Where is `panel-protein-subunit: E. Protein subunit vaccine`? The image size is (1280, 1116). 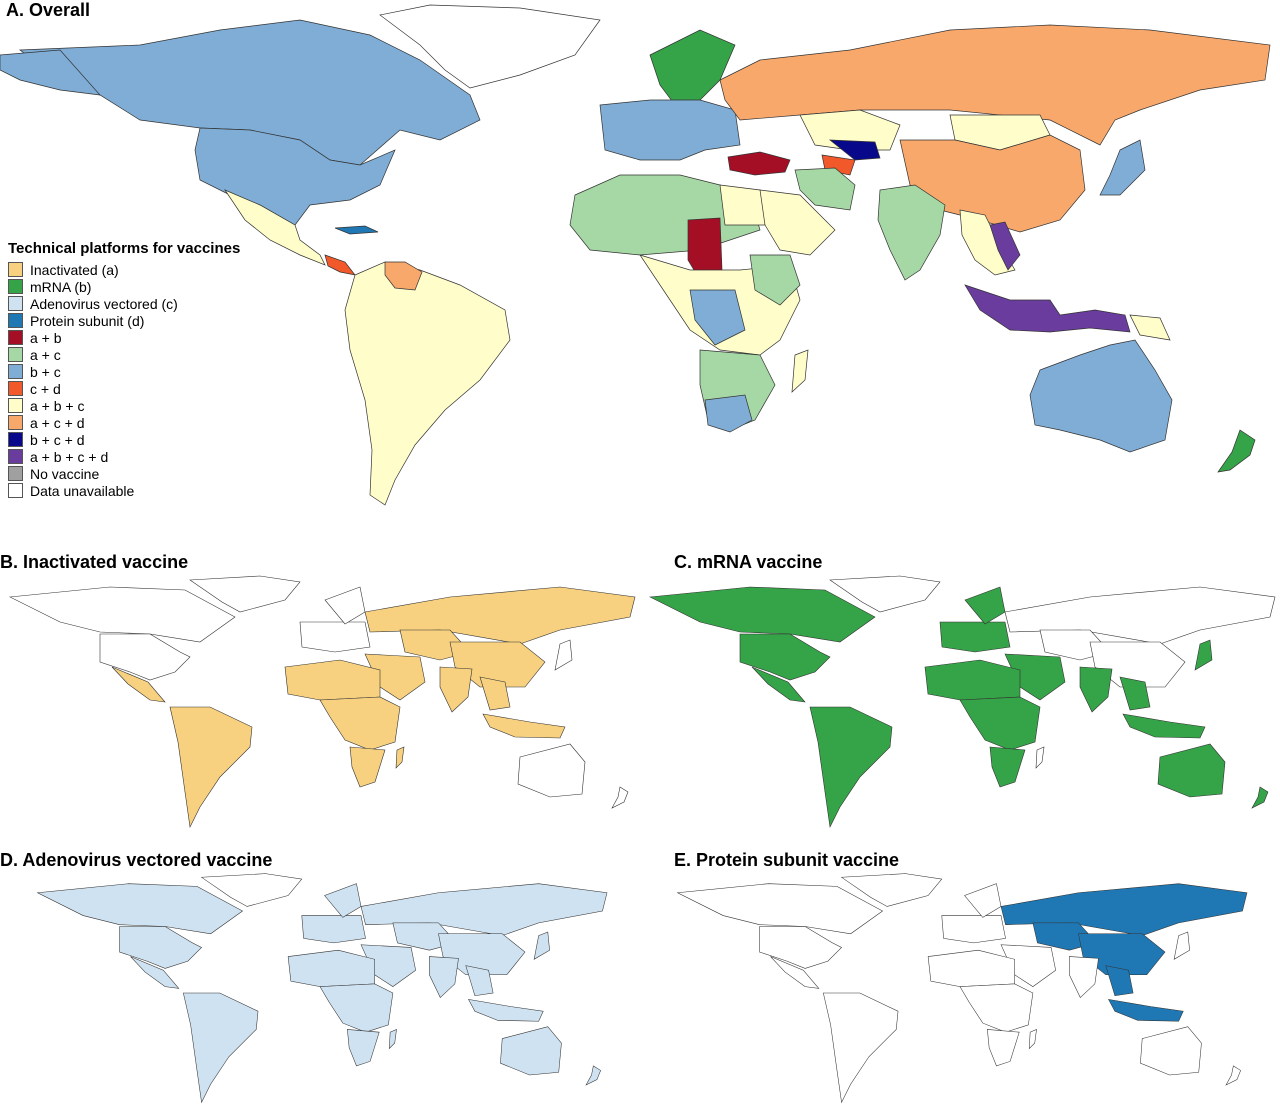
panel-protein-subunit: E. Protein subunit vaccine is located at coordinates (960, 983).